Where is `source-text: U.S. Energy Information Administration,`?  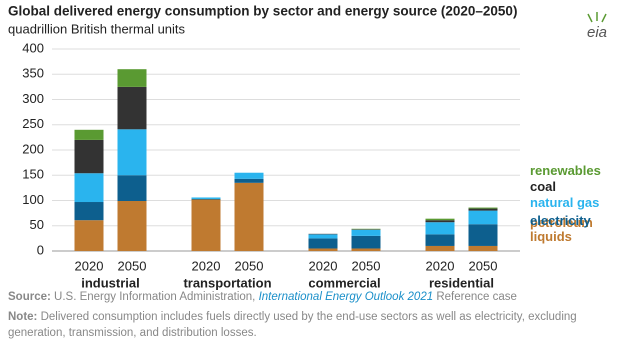 source-text: U.S. Energy Information Administration, is located at coordinates (155, 297).